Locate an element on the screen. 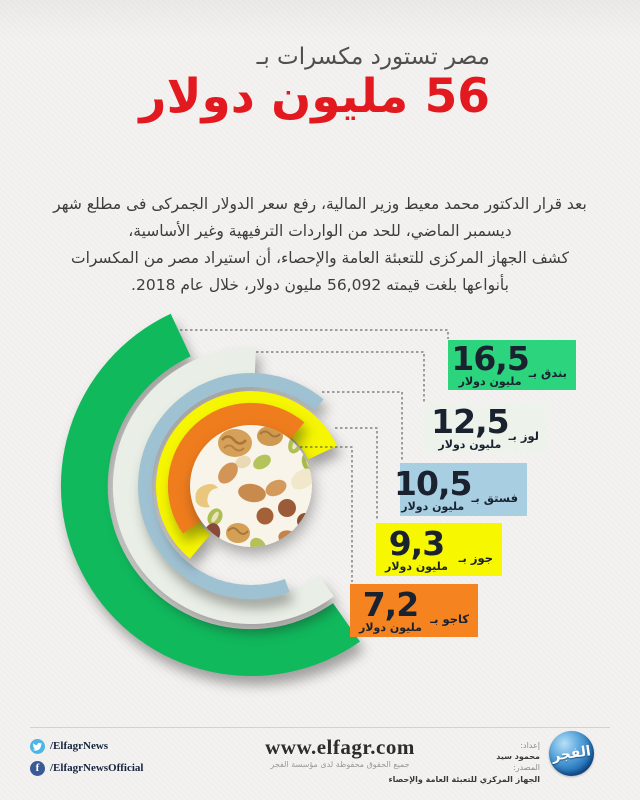 This screenshot has width=640, height=800. elfagr-logo-text: الفجر is located at coordinates (571, 753).